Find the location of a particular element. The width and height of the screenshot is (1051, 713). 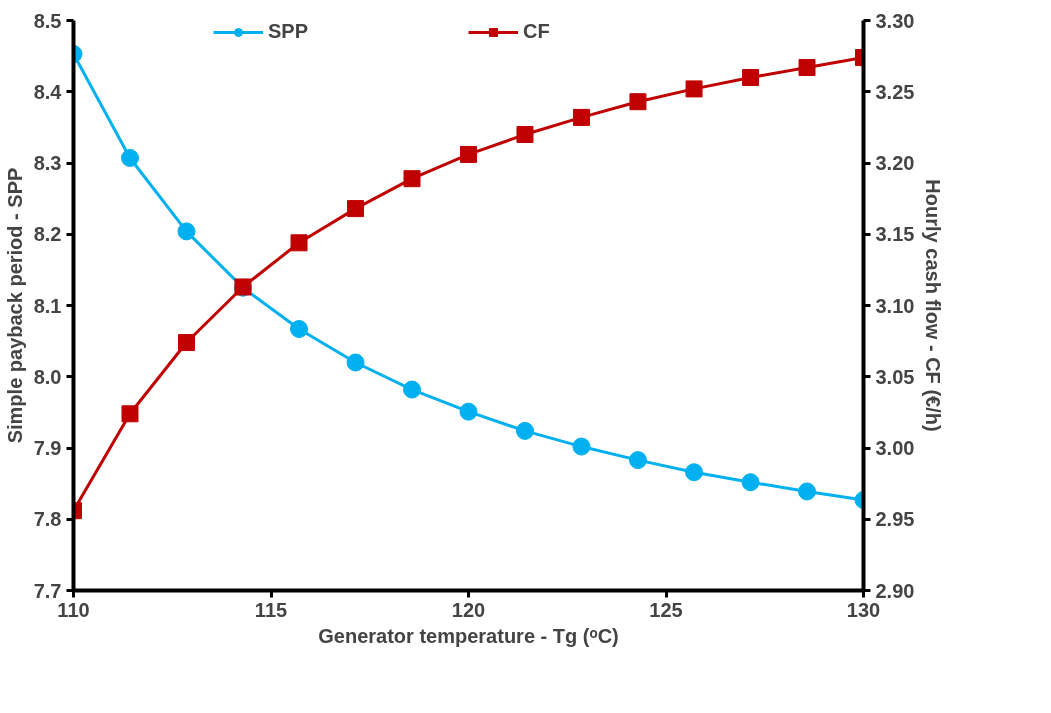

legend-label: CF is located at coordinates (537, 31).